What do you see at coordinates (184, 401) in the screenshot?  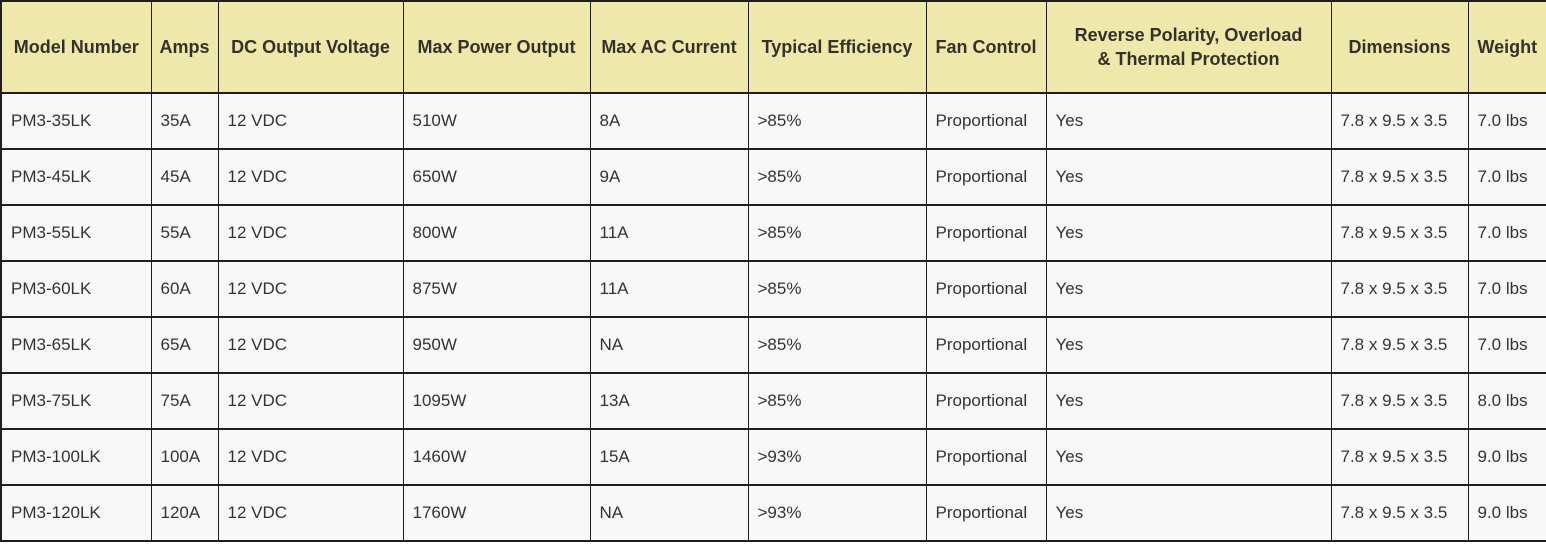 I see `cell-amps: 75A` at bounding box center [184, 401].